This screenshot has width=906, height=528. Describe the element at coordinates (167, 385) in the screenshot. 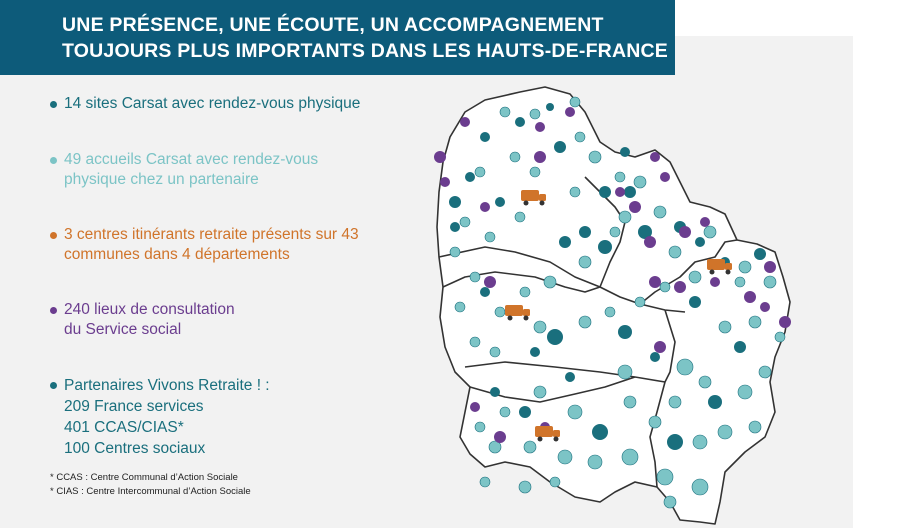

I see `legend-item-5-line-1: Partenaires Vivons Retraite ! :` at that location.